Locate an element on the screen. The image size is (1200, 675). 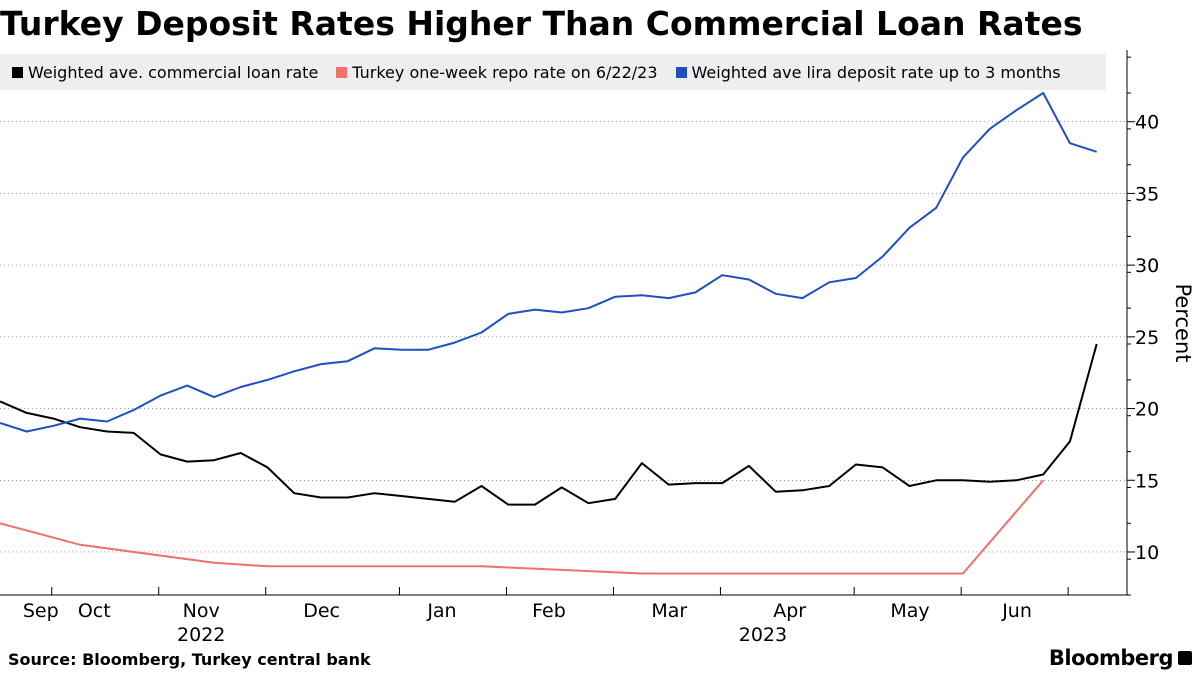
legend-label-loan: Weighted ave. commercial loan rate is located at coordinates (173, 72).